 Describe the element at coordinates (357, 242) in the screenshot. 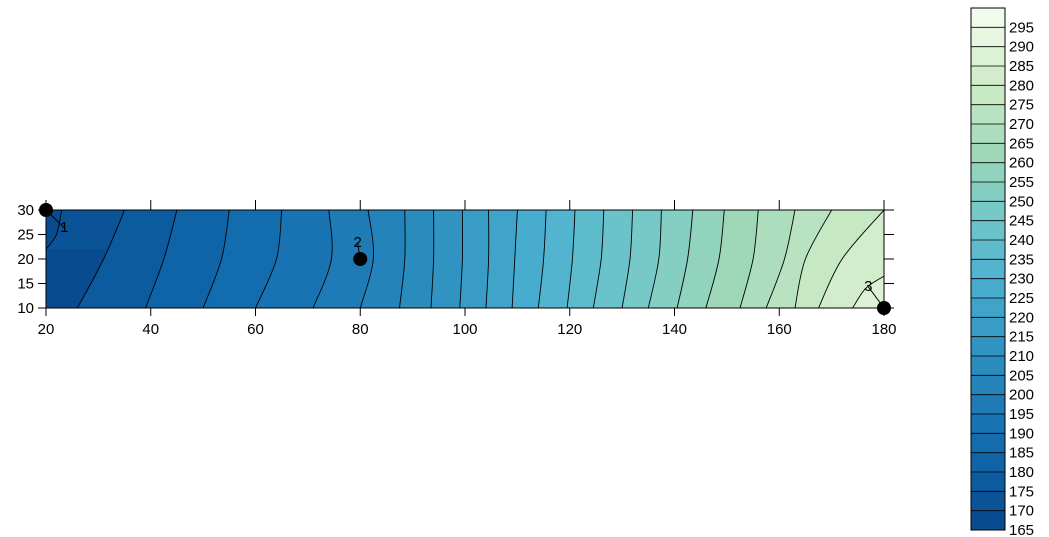

I see `marker-label: 2` at that location.